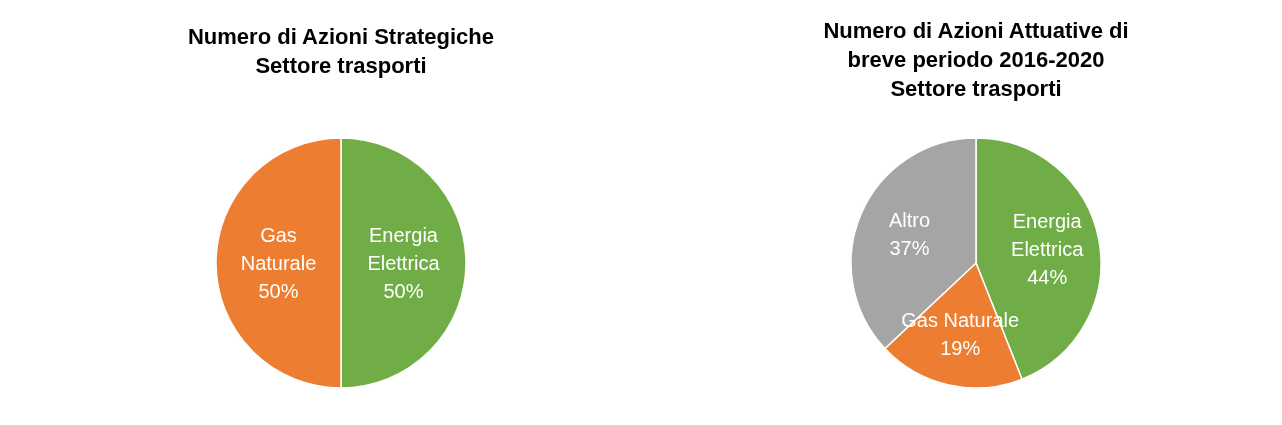  I want to click on chart-title: Numero di Azioni Strategiche Settore trasporti, so click(341, 51).